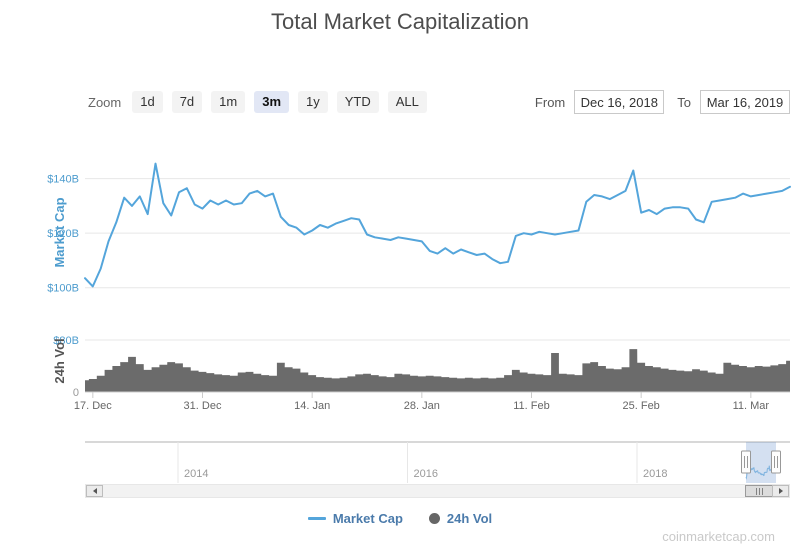  Describe the element at coordinates (718, 536) in the screenshot. I see `watermark: coinmarketcap.com` at that location.